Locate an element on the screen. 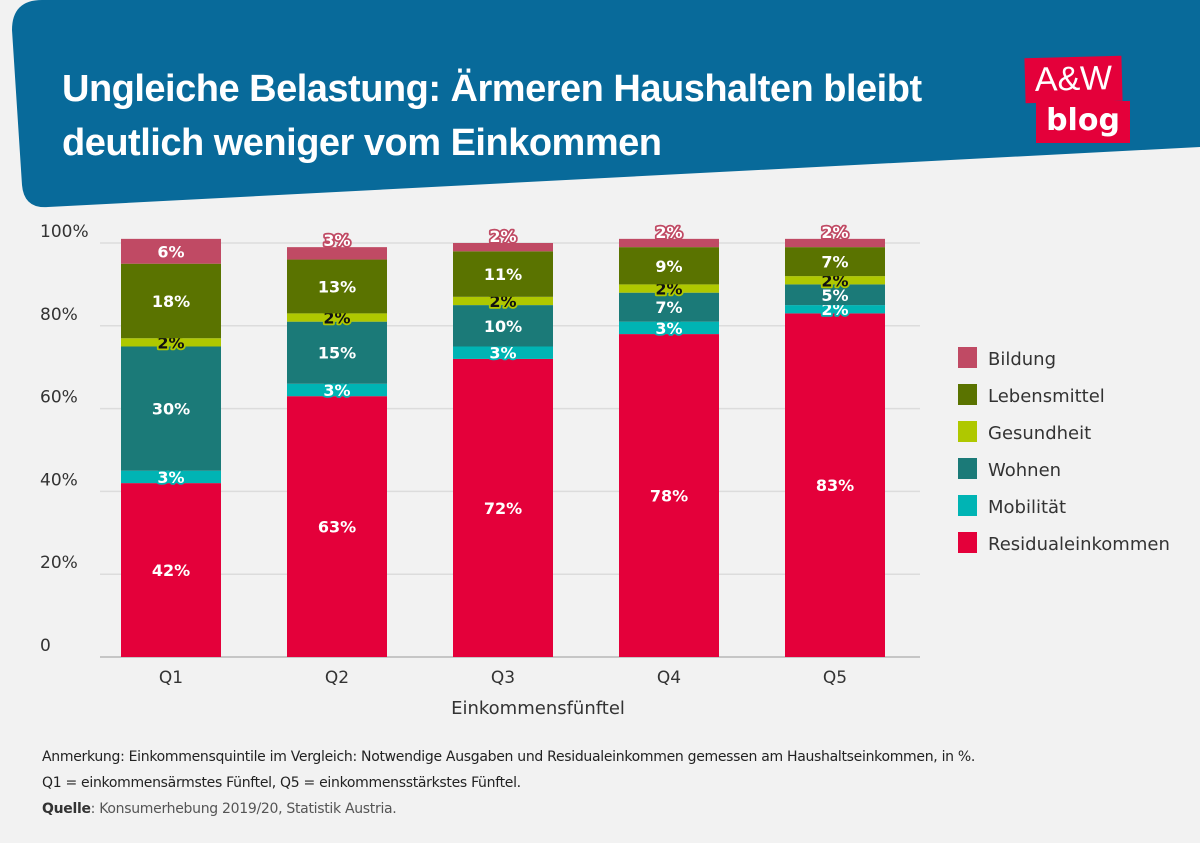 The height and width of the screenshot is (843, 1200). legend-label: Mobilität is located at coordinates (1027, 507).